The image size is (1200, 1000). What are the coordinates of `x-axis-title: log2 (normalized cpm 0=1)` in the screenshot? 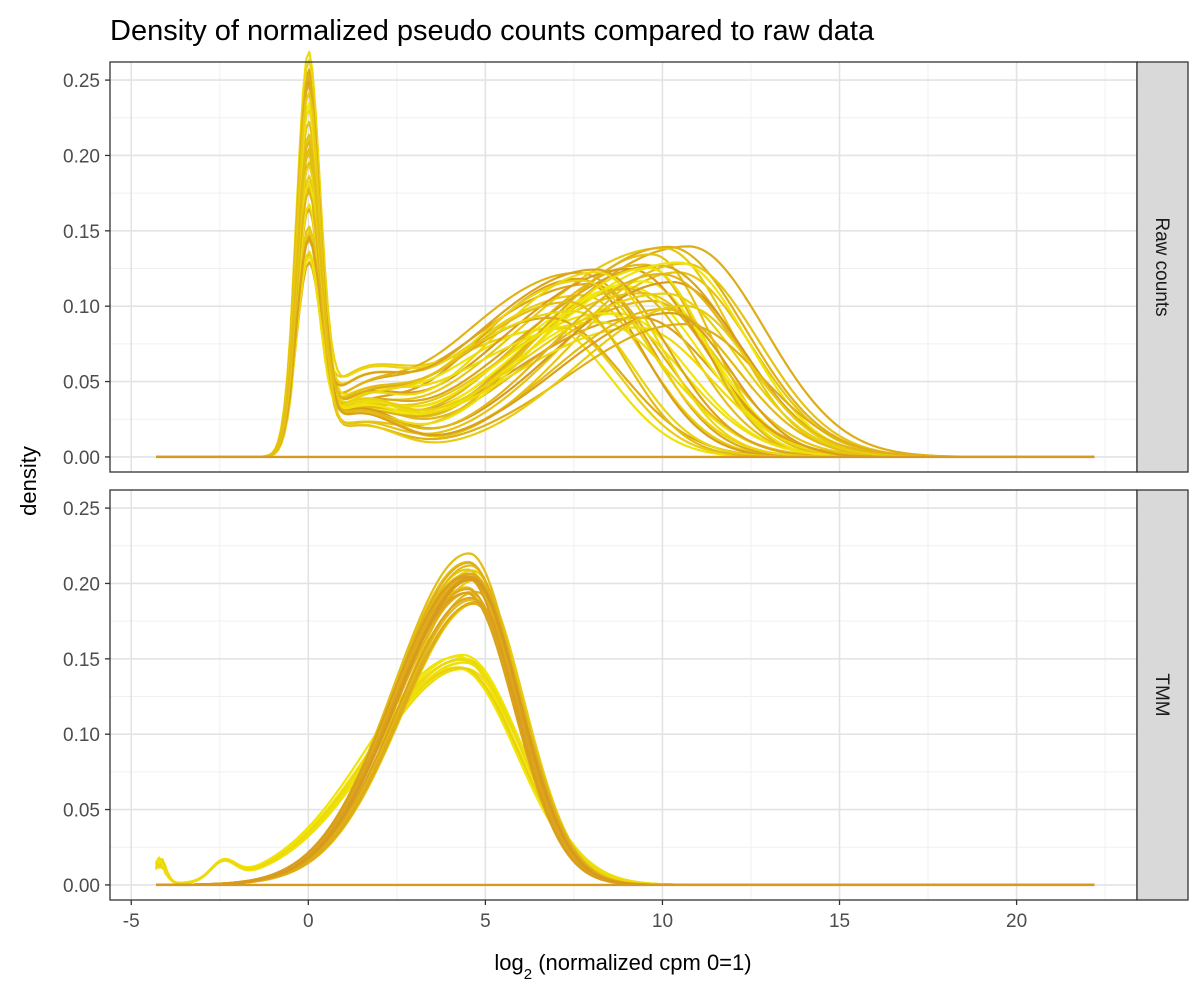 It's located at (622, 966).